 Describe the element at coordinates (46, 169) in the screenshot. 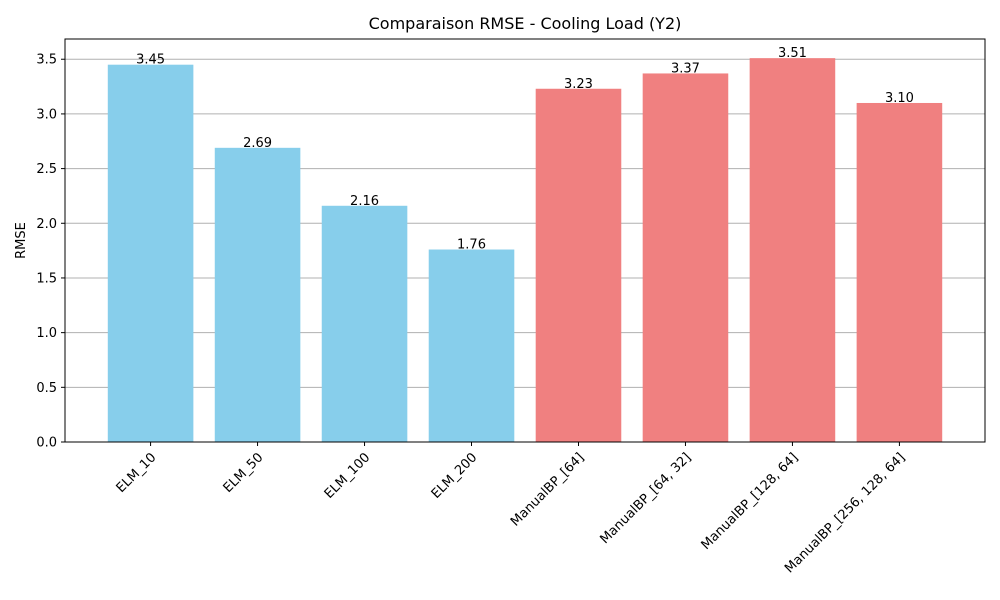

I see `y-tick-label: 2.5` at that location.